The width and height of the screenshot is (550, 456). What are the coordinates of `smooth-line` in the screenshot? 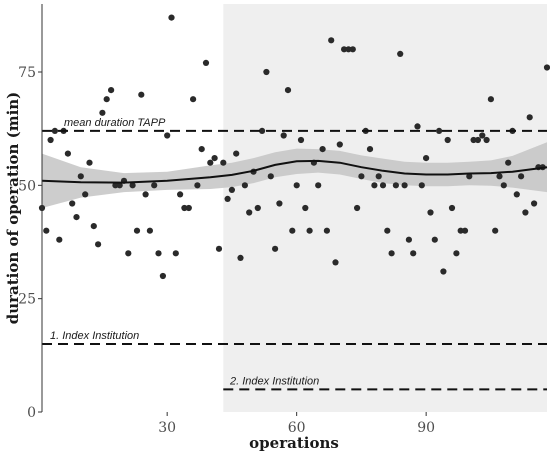 It's located at (294, 171).